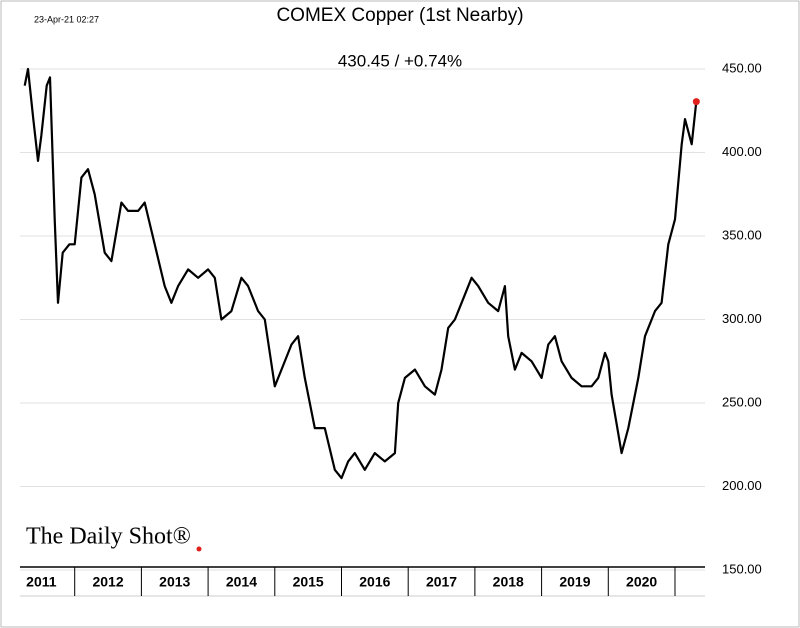 The image size is (800, 628). Describe the element at coordinates (241, 582) in the screenshot. I see `x-tick-label: 2014` at that location.